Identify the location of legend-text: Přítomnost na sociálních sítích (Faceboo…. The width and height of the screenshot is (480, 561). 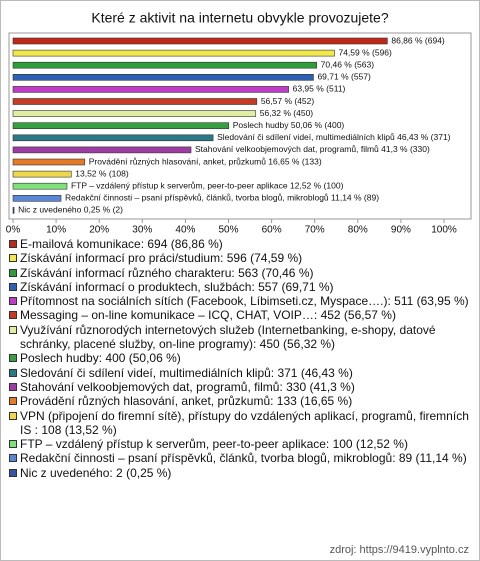
(244, 301).